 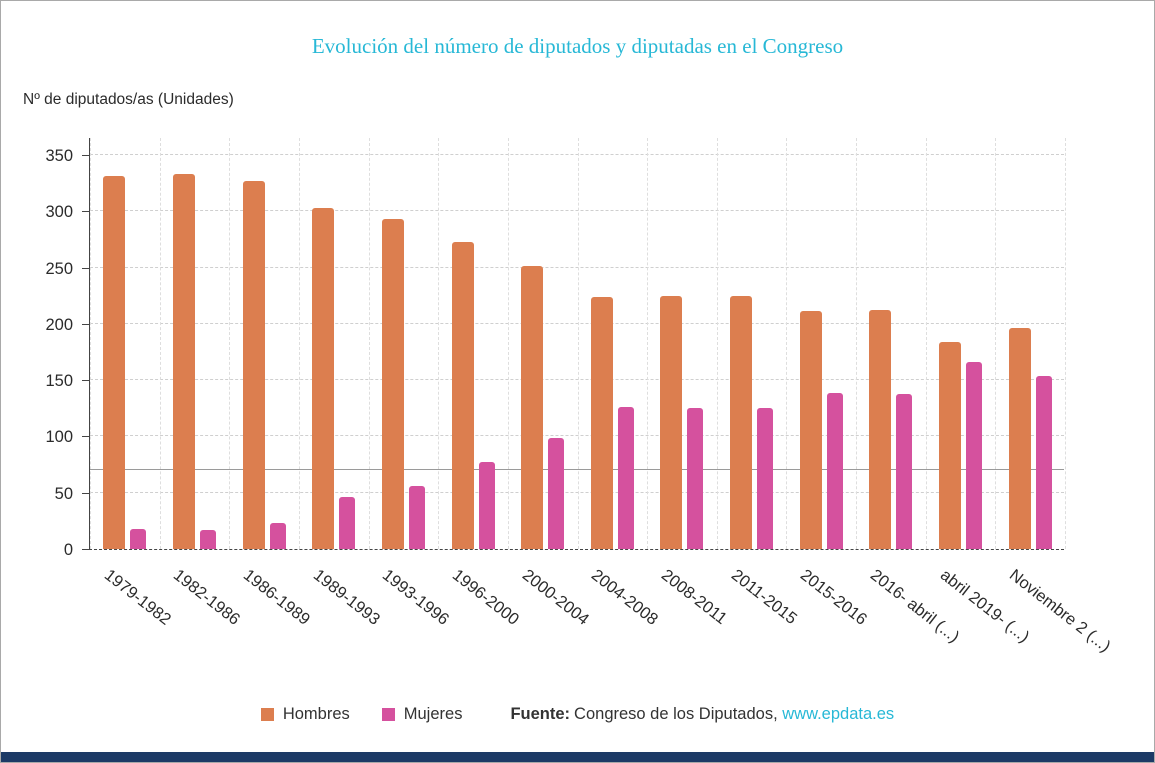 I want to click on x-axis-label: 2015-2016, so click(x=834, y=597).